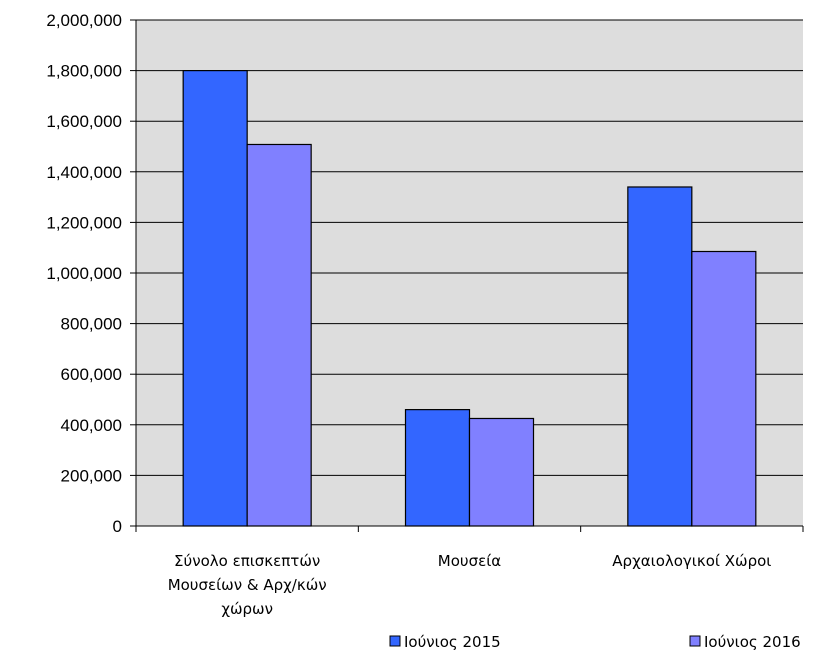 The width and height of the screenshot is (813, 654). I want to click on legend-label: Ιούνιος 2016, so click(752, 642).